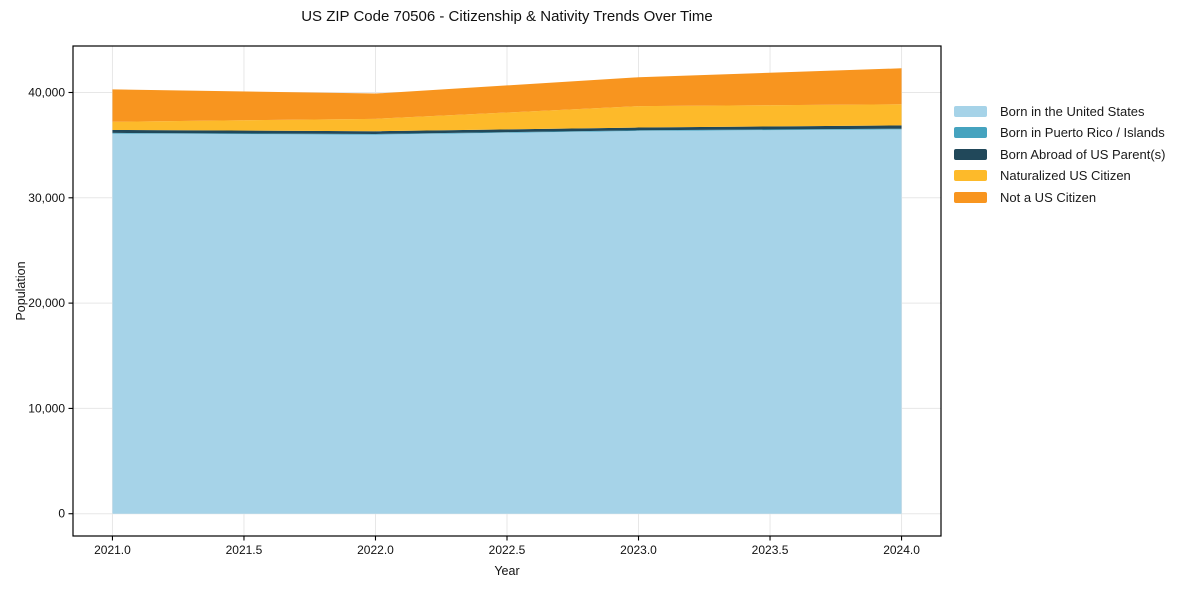 The height and width of the screenshot is (590, 1189). What do you see at coordinates (1065, 175) in the screenshot?
I see `legend-label: Naturalized US Citizen` at bounding box center [1065, 175].